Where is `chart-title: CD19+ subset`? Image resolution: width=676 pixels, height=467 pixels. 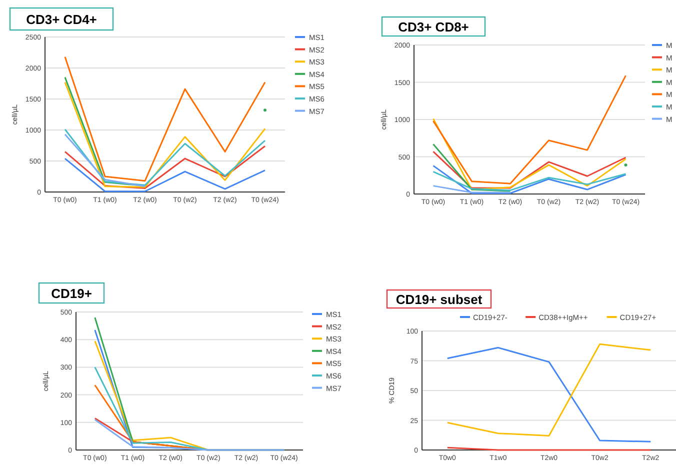 chart-title: CD19+ subset is located at coordinates (439, 299).